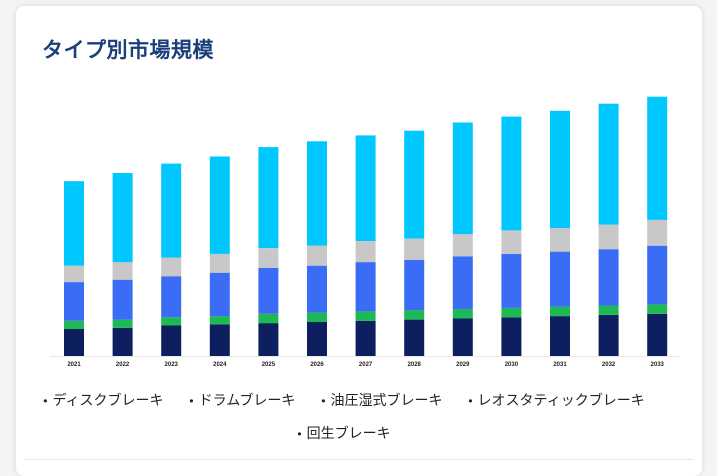 The width and height of the screenshot is (717, 476). Describe the element at coordinates (609, 365) in the screenshot. I see `x-tick-label-2032: 2032` at that location.